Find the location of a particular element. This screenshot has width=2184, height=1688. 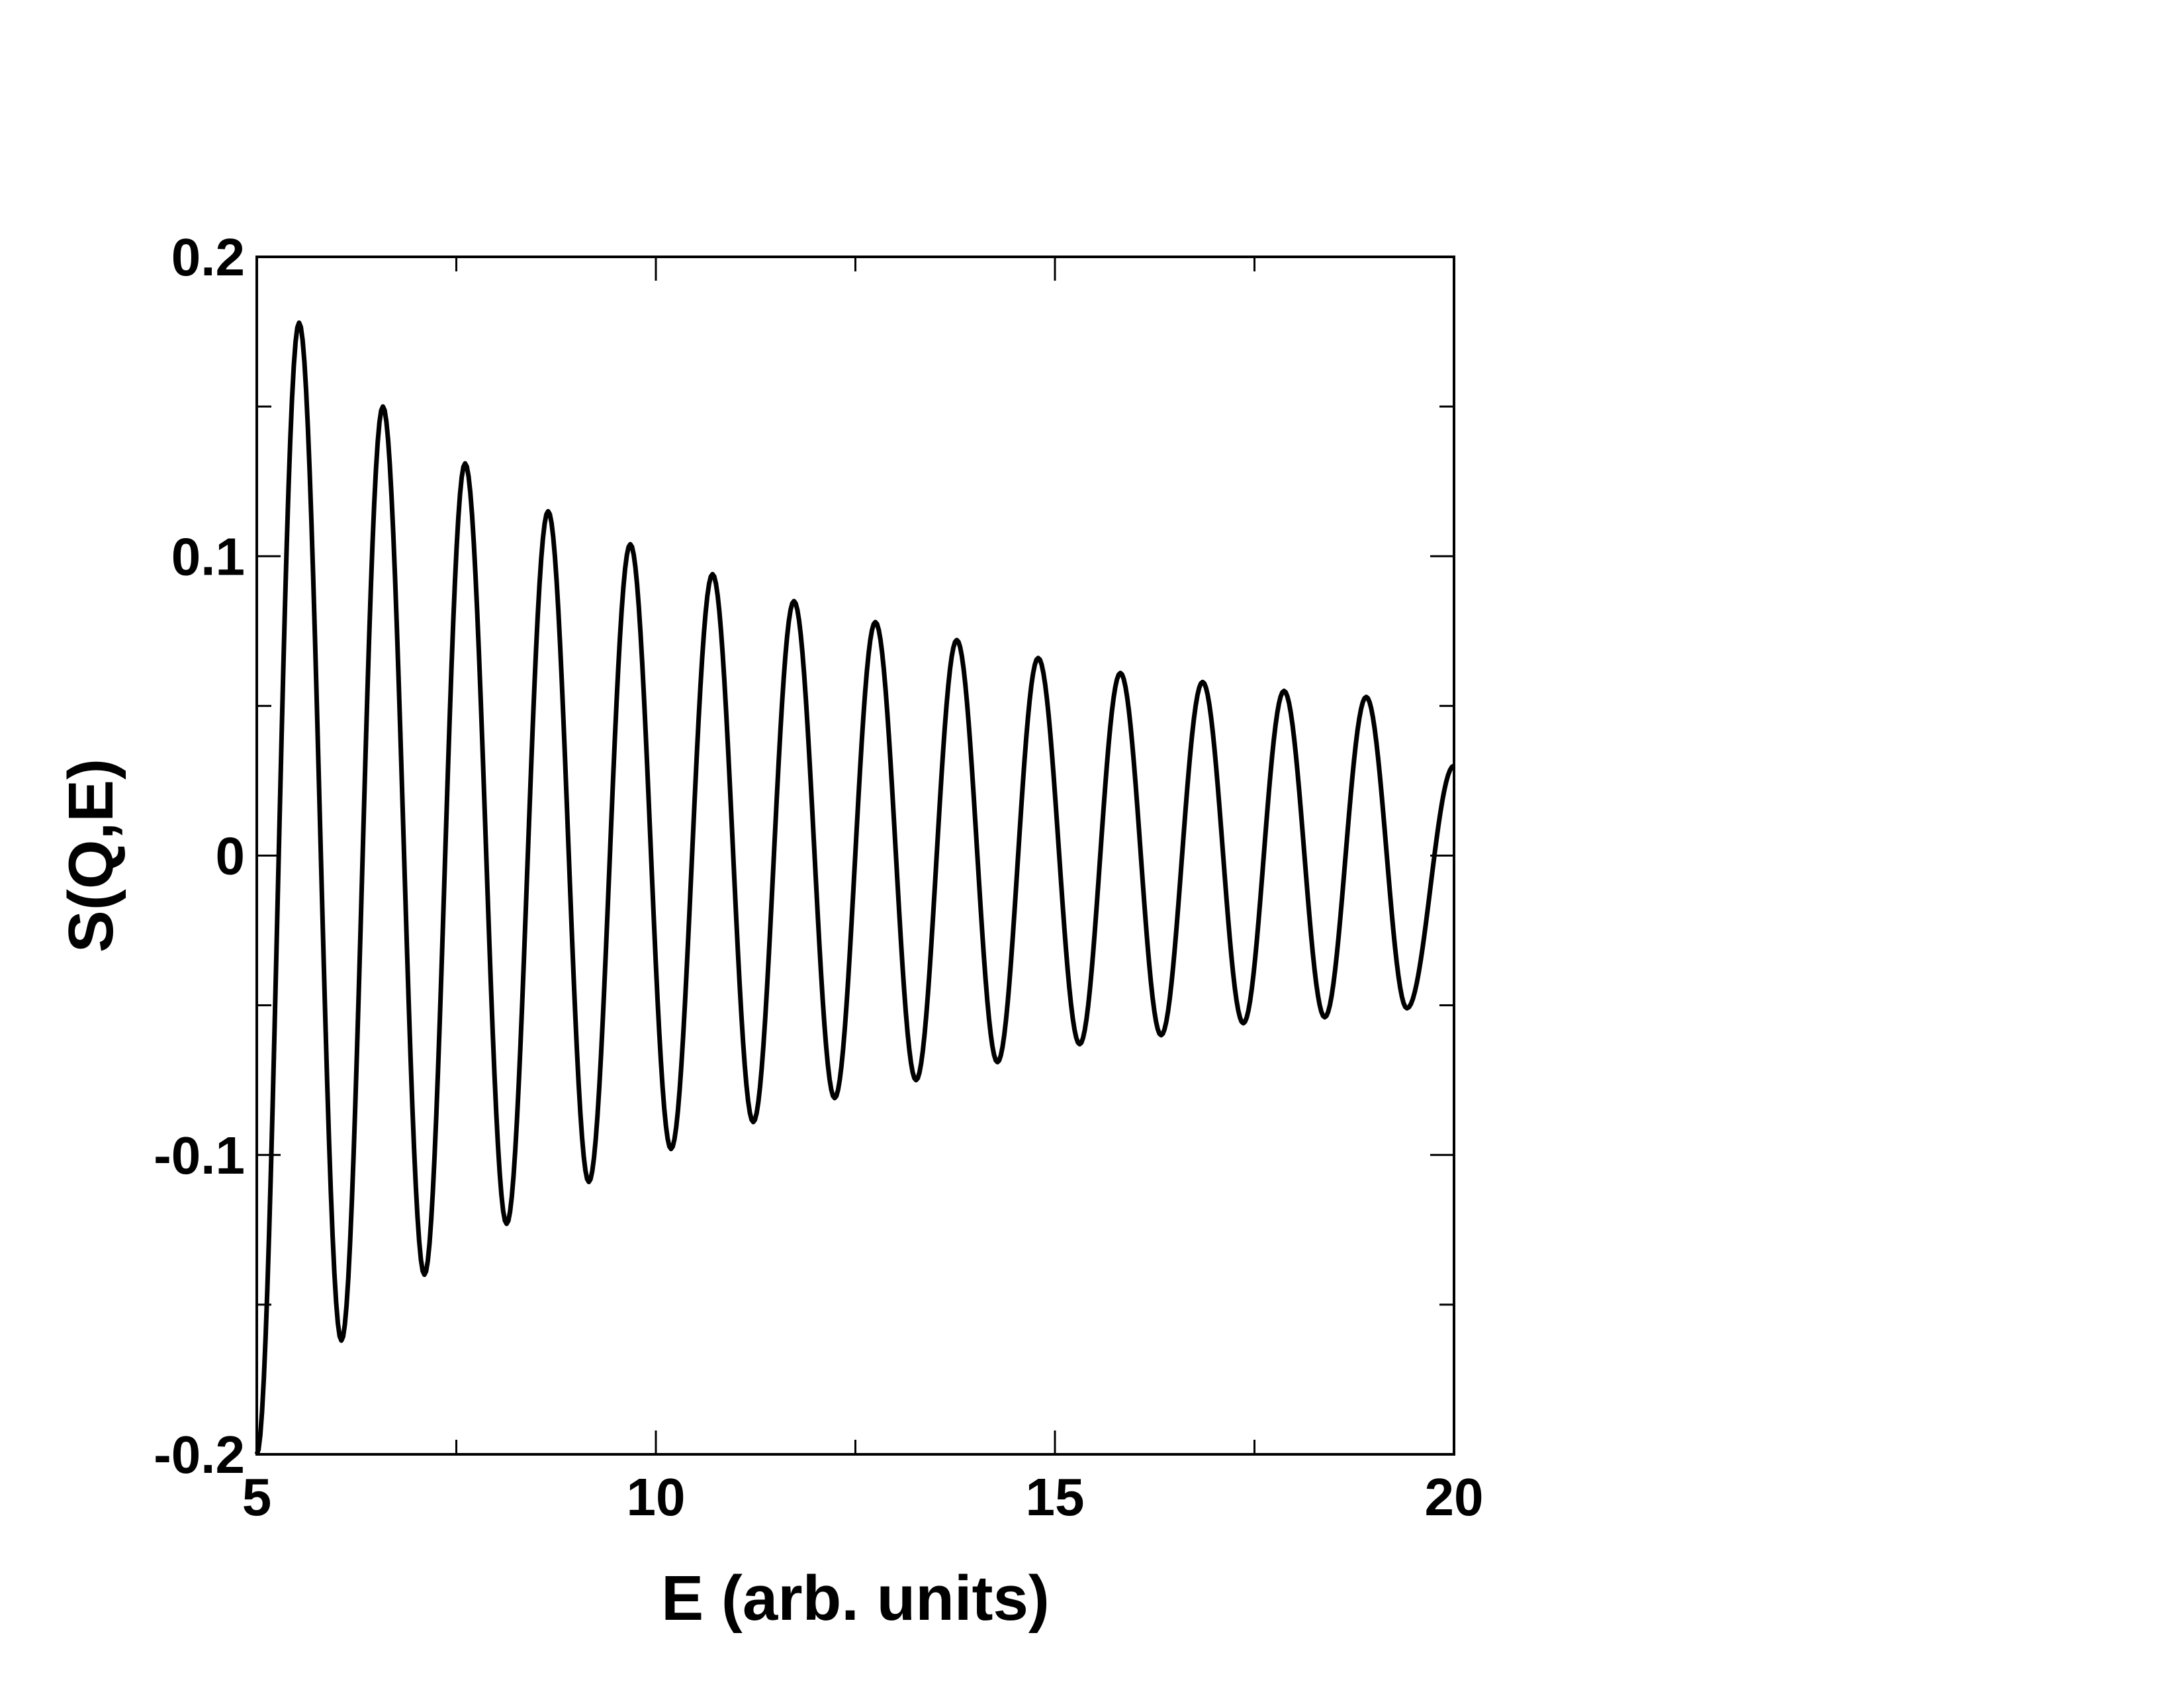

x-tick-label: 5 is located at coordinates (257, 1497).